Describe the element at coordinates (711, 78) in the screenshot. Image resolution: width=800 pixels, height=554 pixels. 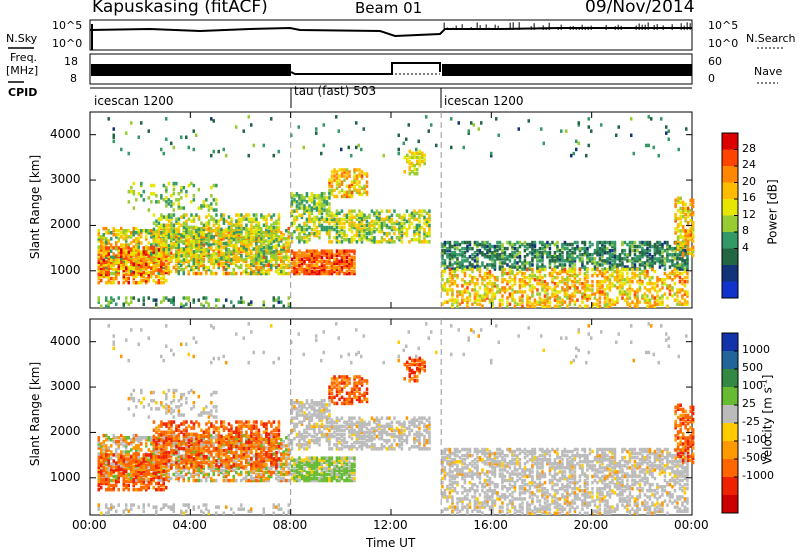
I see `nave-tick-low: 0` at that location.